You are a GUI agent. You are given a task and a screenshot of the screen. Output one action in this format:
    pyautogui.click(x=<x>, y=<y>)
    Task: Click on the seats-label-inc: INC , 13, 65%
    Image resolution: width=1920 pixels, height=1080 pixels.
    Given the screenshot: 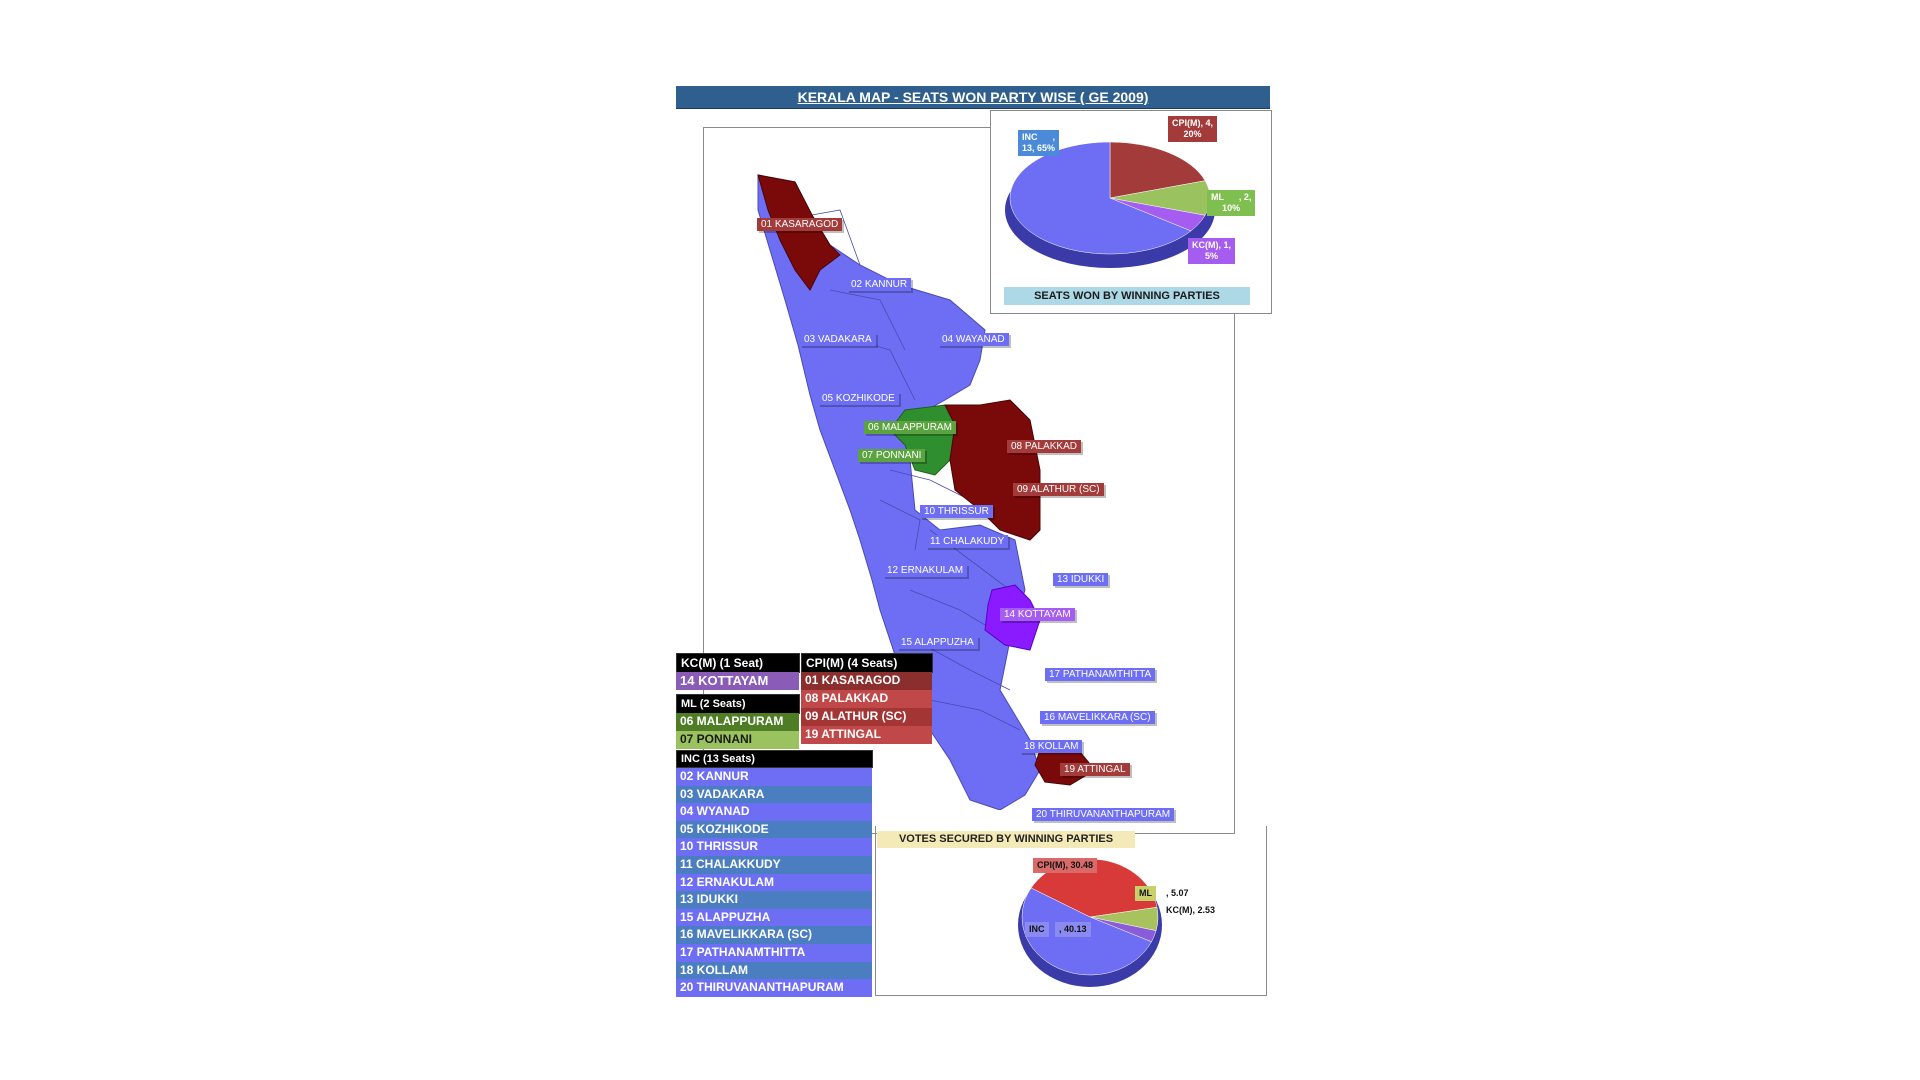 What is the action you would take?
    pyautogui.click(x=1039, y=143)
    